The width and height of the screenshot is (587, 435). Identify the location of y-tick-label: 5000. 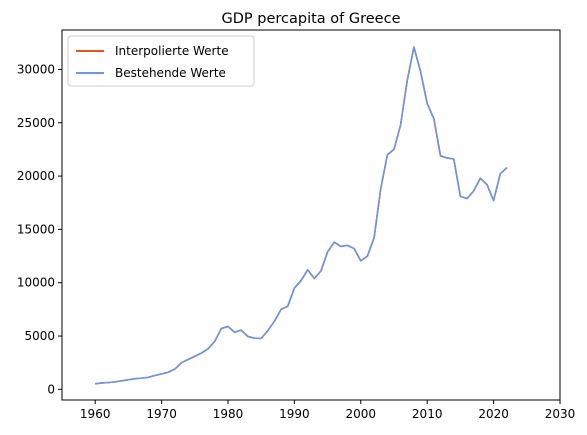
(39, 336).